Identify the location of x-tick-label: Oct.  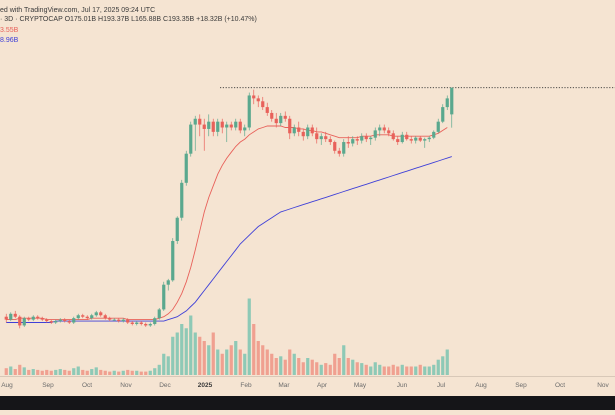
(560, 385).